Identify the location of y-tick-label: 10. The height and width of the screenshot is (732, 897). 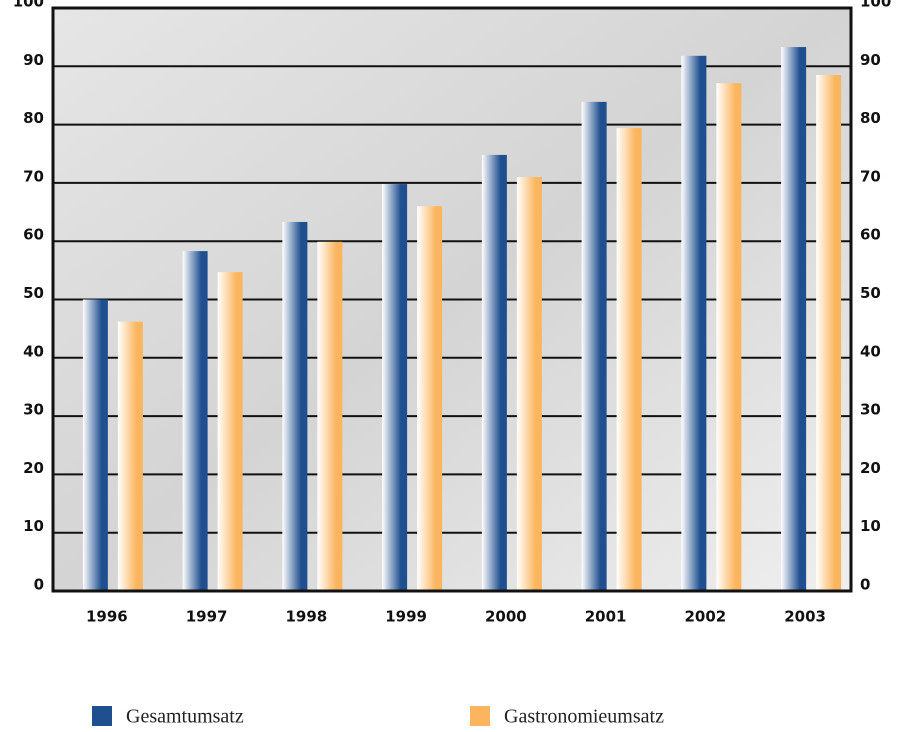
(33, 526).